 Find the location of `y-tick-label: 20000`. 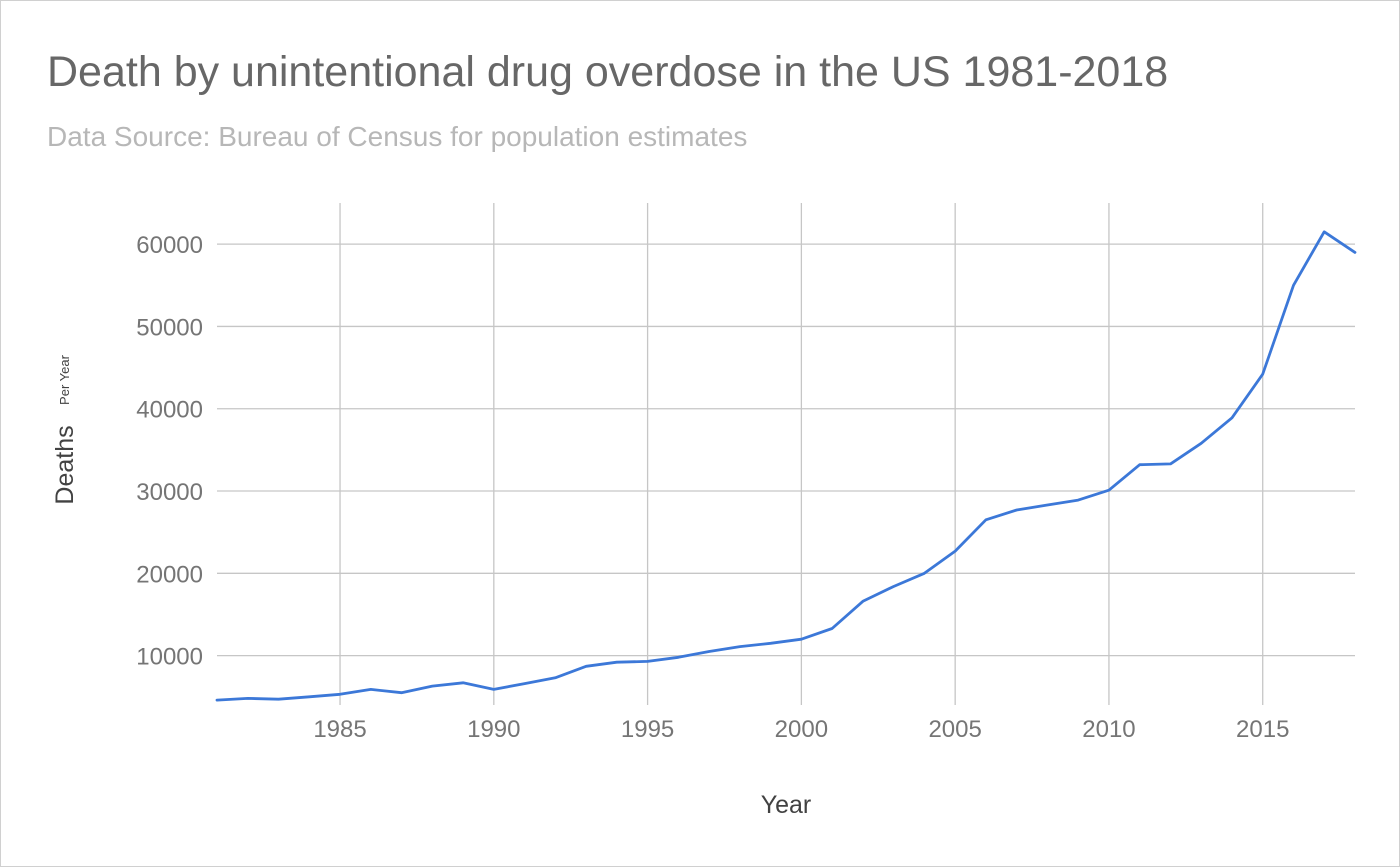

y-tick-label: 20000 is located at coordinates (169, 574).